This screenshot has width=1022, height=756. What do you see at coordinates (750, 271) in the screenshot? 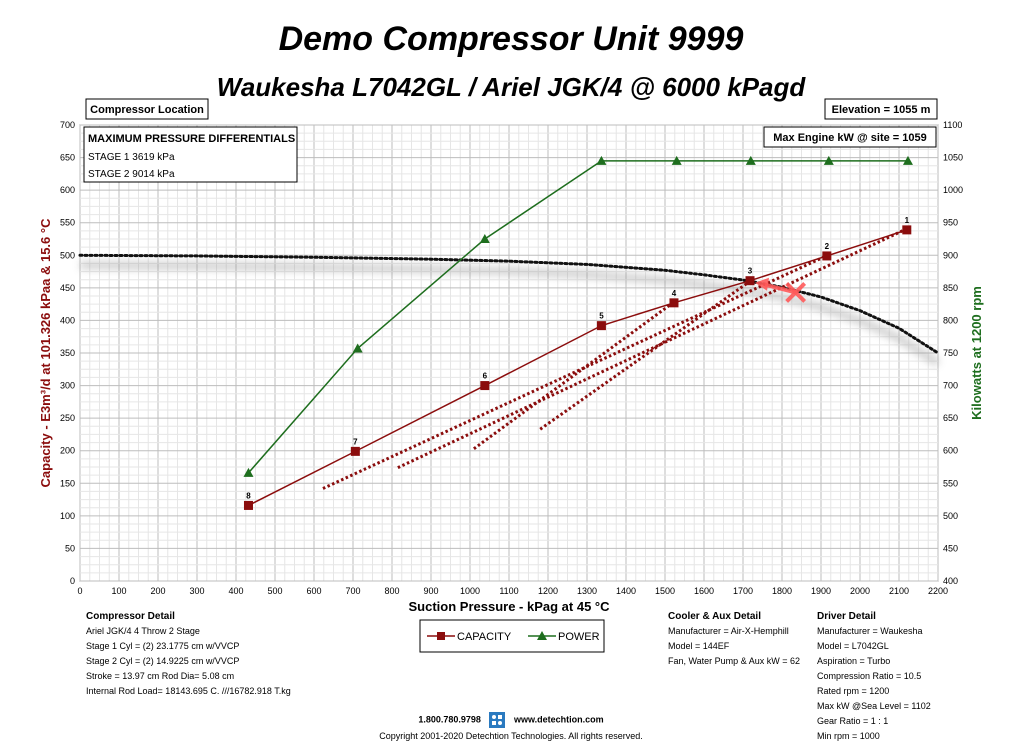
I see `capacity-point-label: 3` at bounding box center [750, 271].